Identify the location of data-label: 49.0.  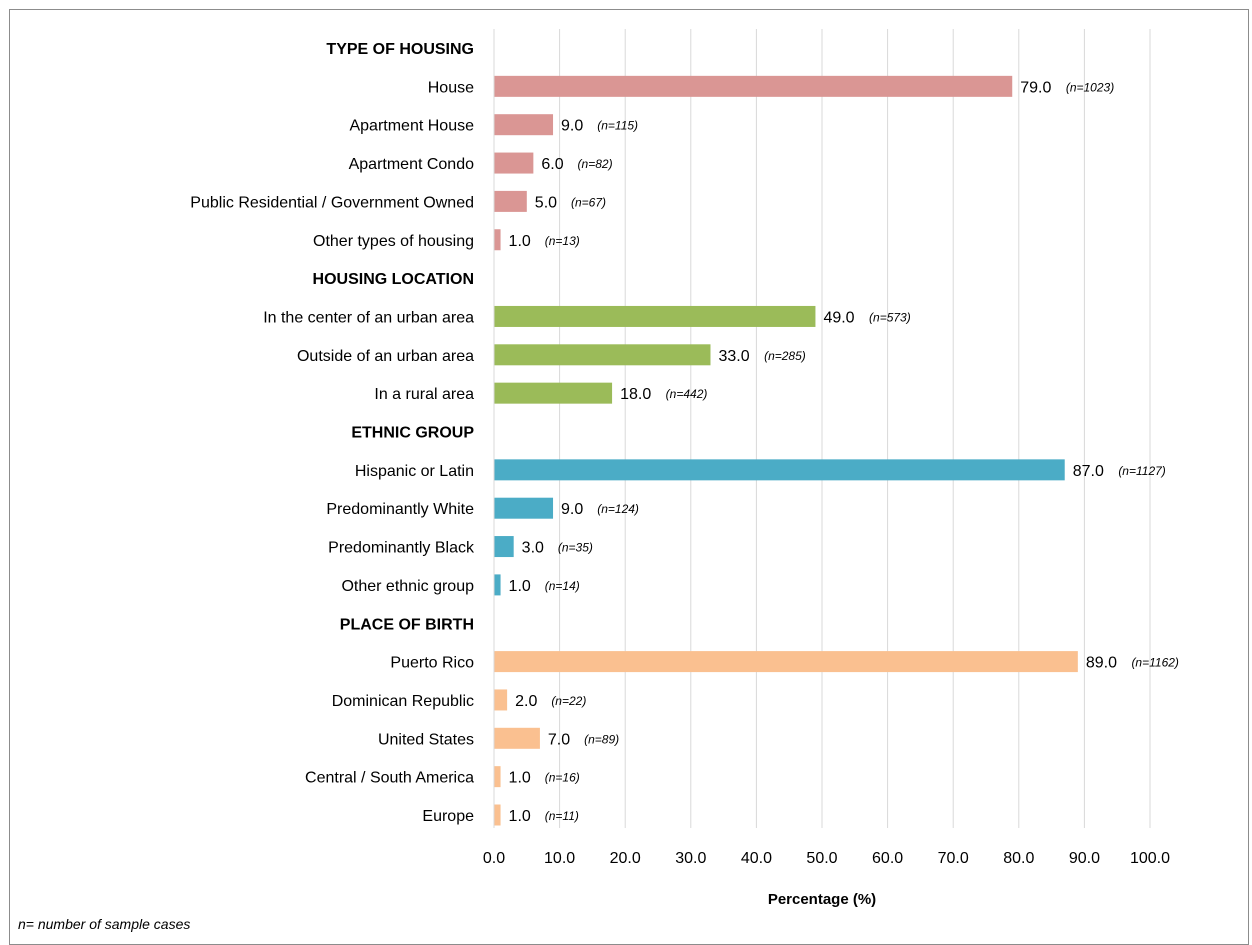
(838, 317).